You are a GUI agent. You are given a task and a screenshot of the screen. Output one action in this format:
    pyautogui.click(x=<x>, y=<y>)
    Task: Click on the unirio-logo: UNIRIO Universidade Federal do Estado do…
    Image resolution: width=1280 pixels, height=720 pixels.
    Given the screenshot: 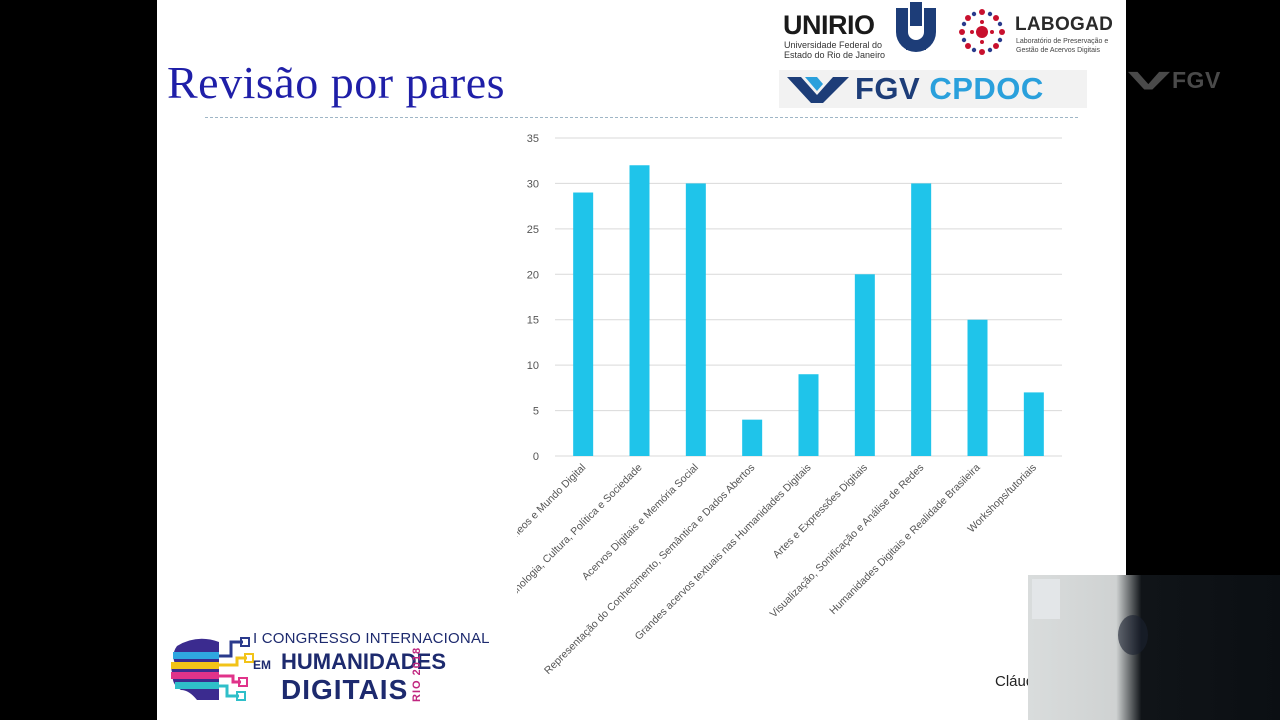 What is the action you would take?
    pyautogui.click(x=862, y=32)
    